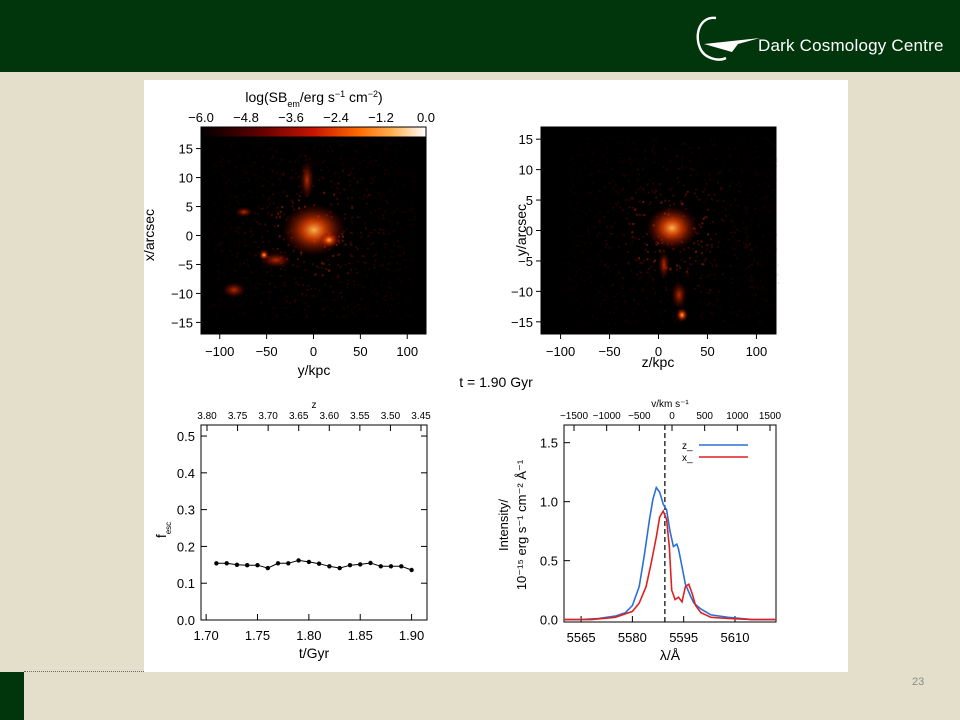 This screenshot has width=960, height=720. What do you see at coordinates (522, 322) in the screenshot?
I see `y-tick-label: −15` at bounding box center [522, 322].